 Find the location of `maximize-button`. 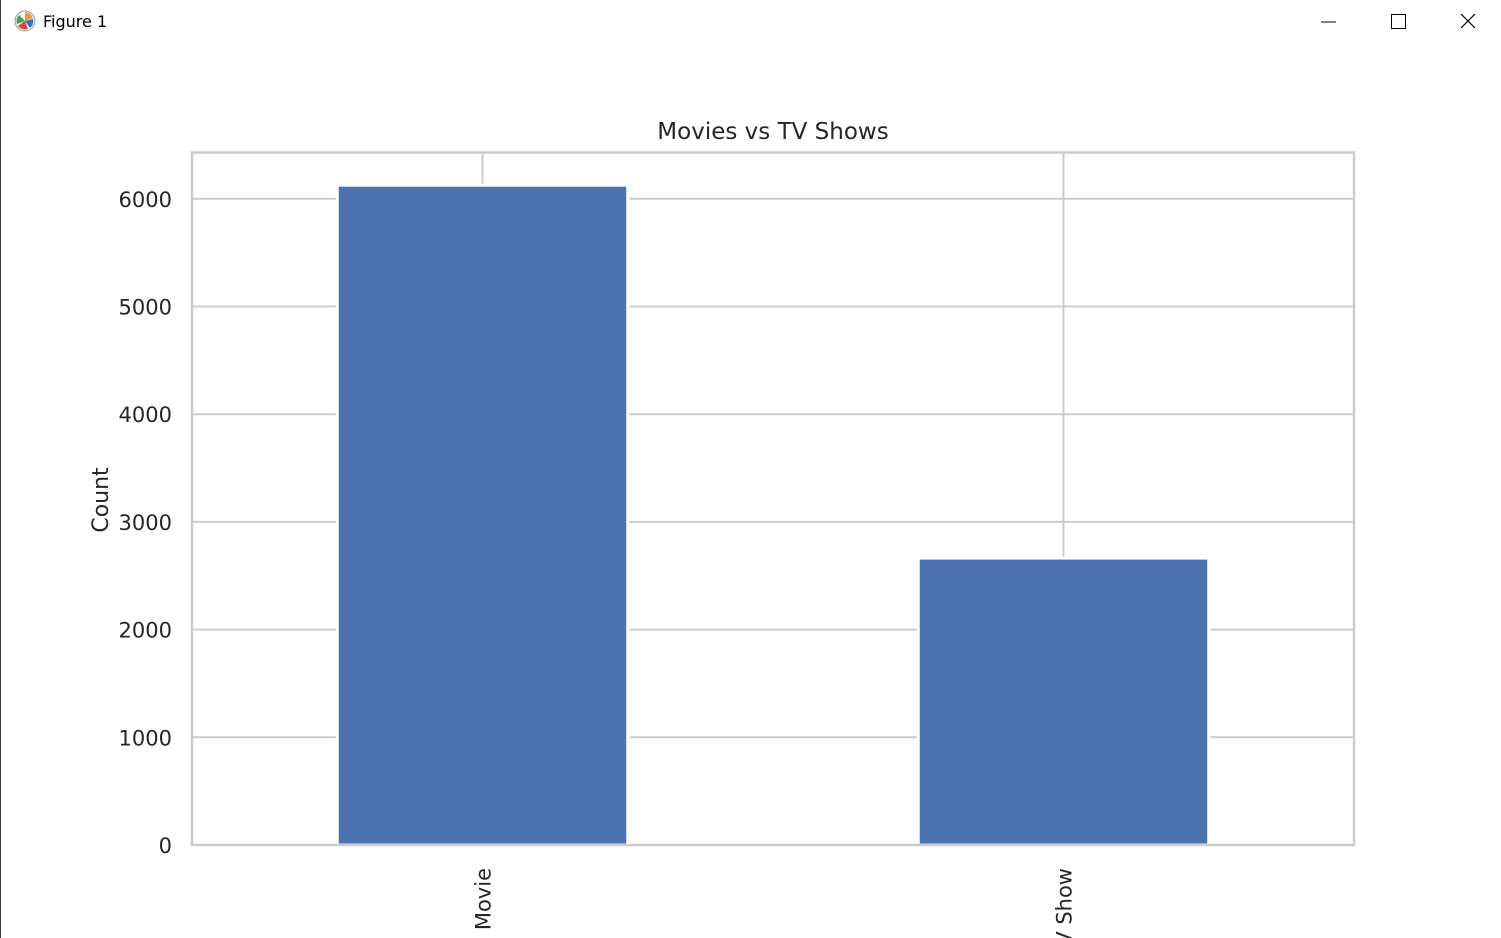

maximize-button is located at coordinates (1398, 22).